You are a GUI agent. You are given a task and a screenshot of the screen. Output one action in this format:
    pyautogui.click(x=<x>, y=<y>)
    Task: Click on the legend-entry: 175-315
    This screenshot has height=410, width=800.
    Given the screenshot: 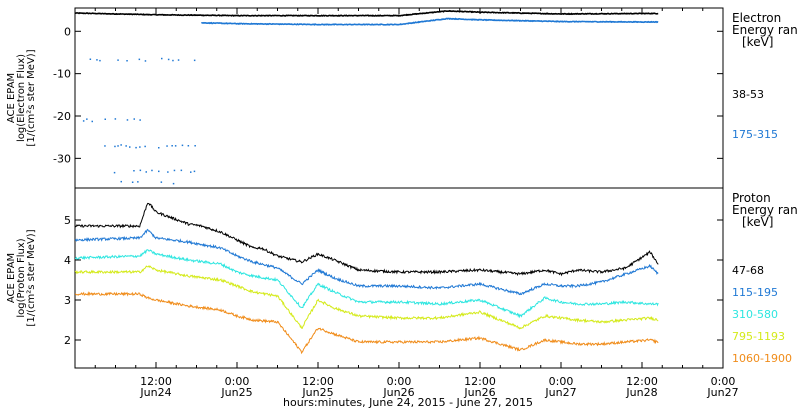 What is the action you would take?
    pyautogui.click(x=755, y=134)
    